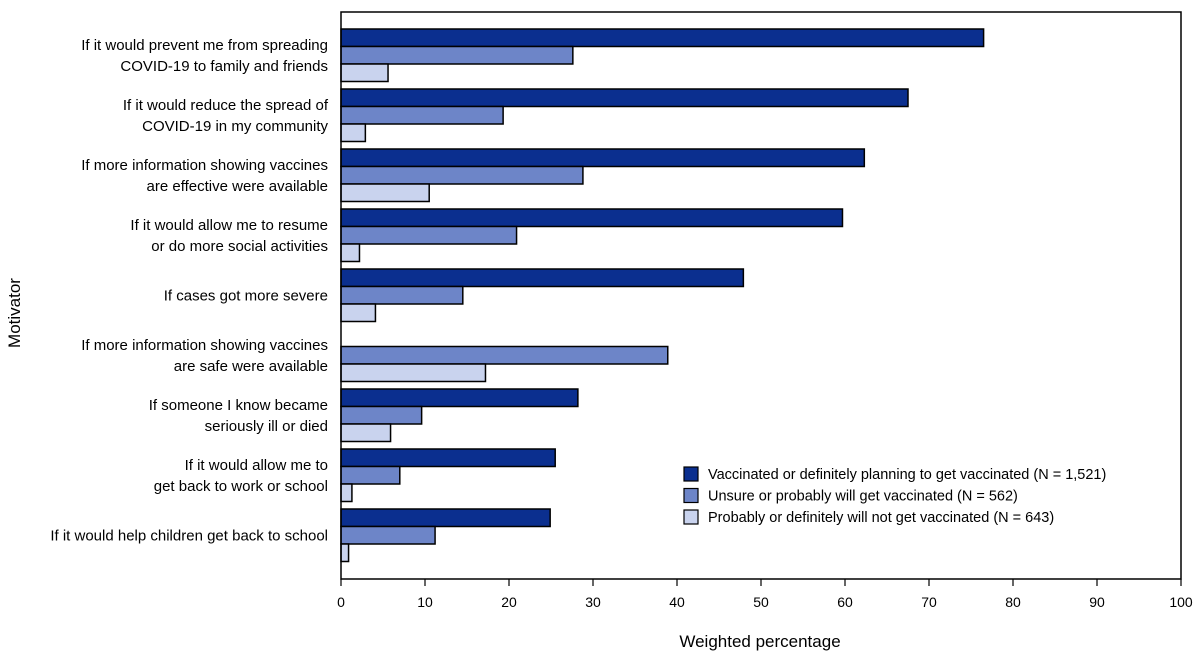 This screenshot has width=1200, height=657. What do you see at coordinates (14, 313) in the screenshot?
I see `y-axis-title: Motivator` at bounding box center [14, 313].